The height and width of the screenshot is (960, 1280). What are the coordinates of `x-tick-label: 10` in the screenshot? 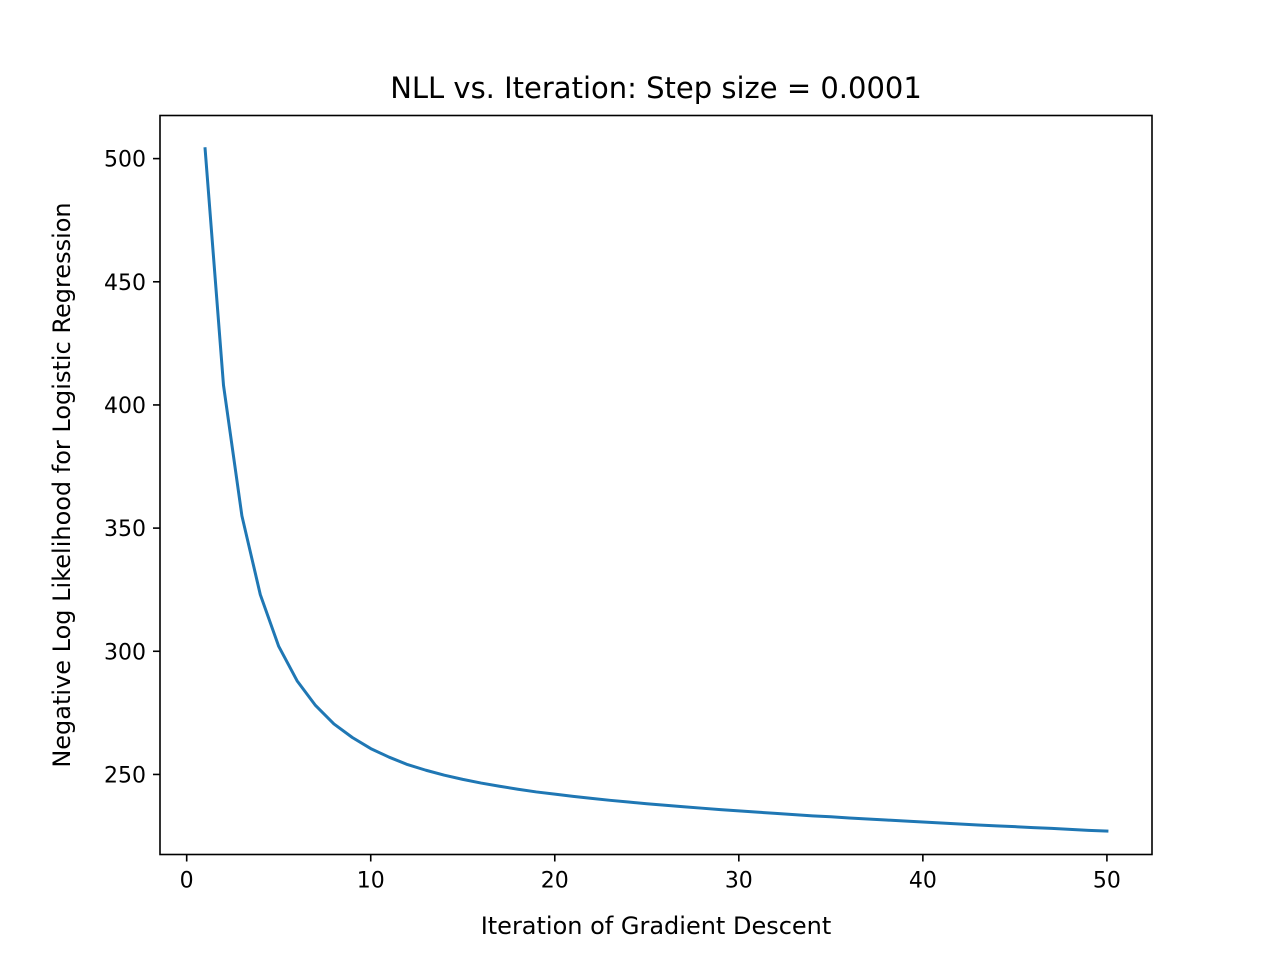 It's located at (371, 881).